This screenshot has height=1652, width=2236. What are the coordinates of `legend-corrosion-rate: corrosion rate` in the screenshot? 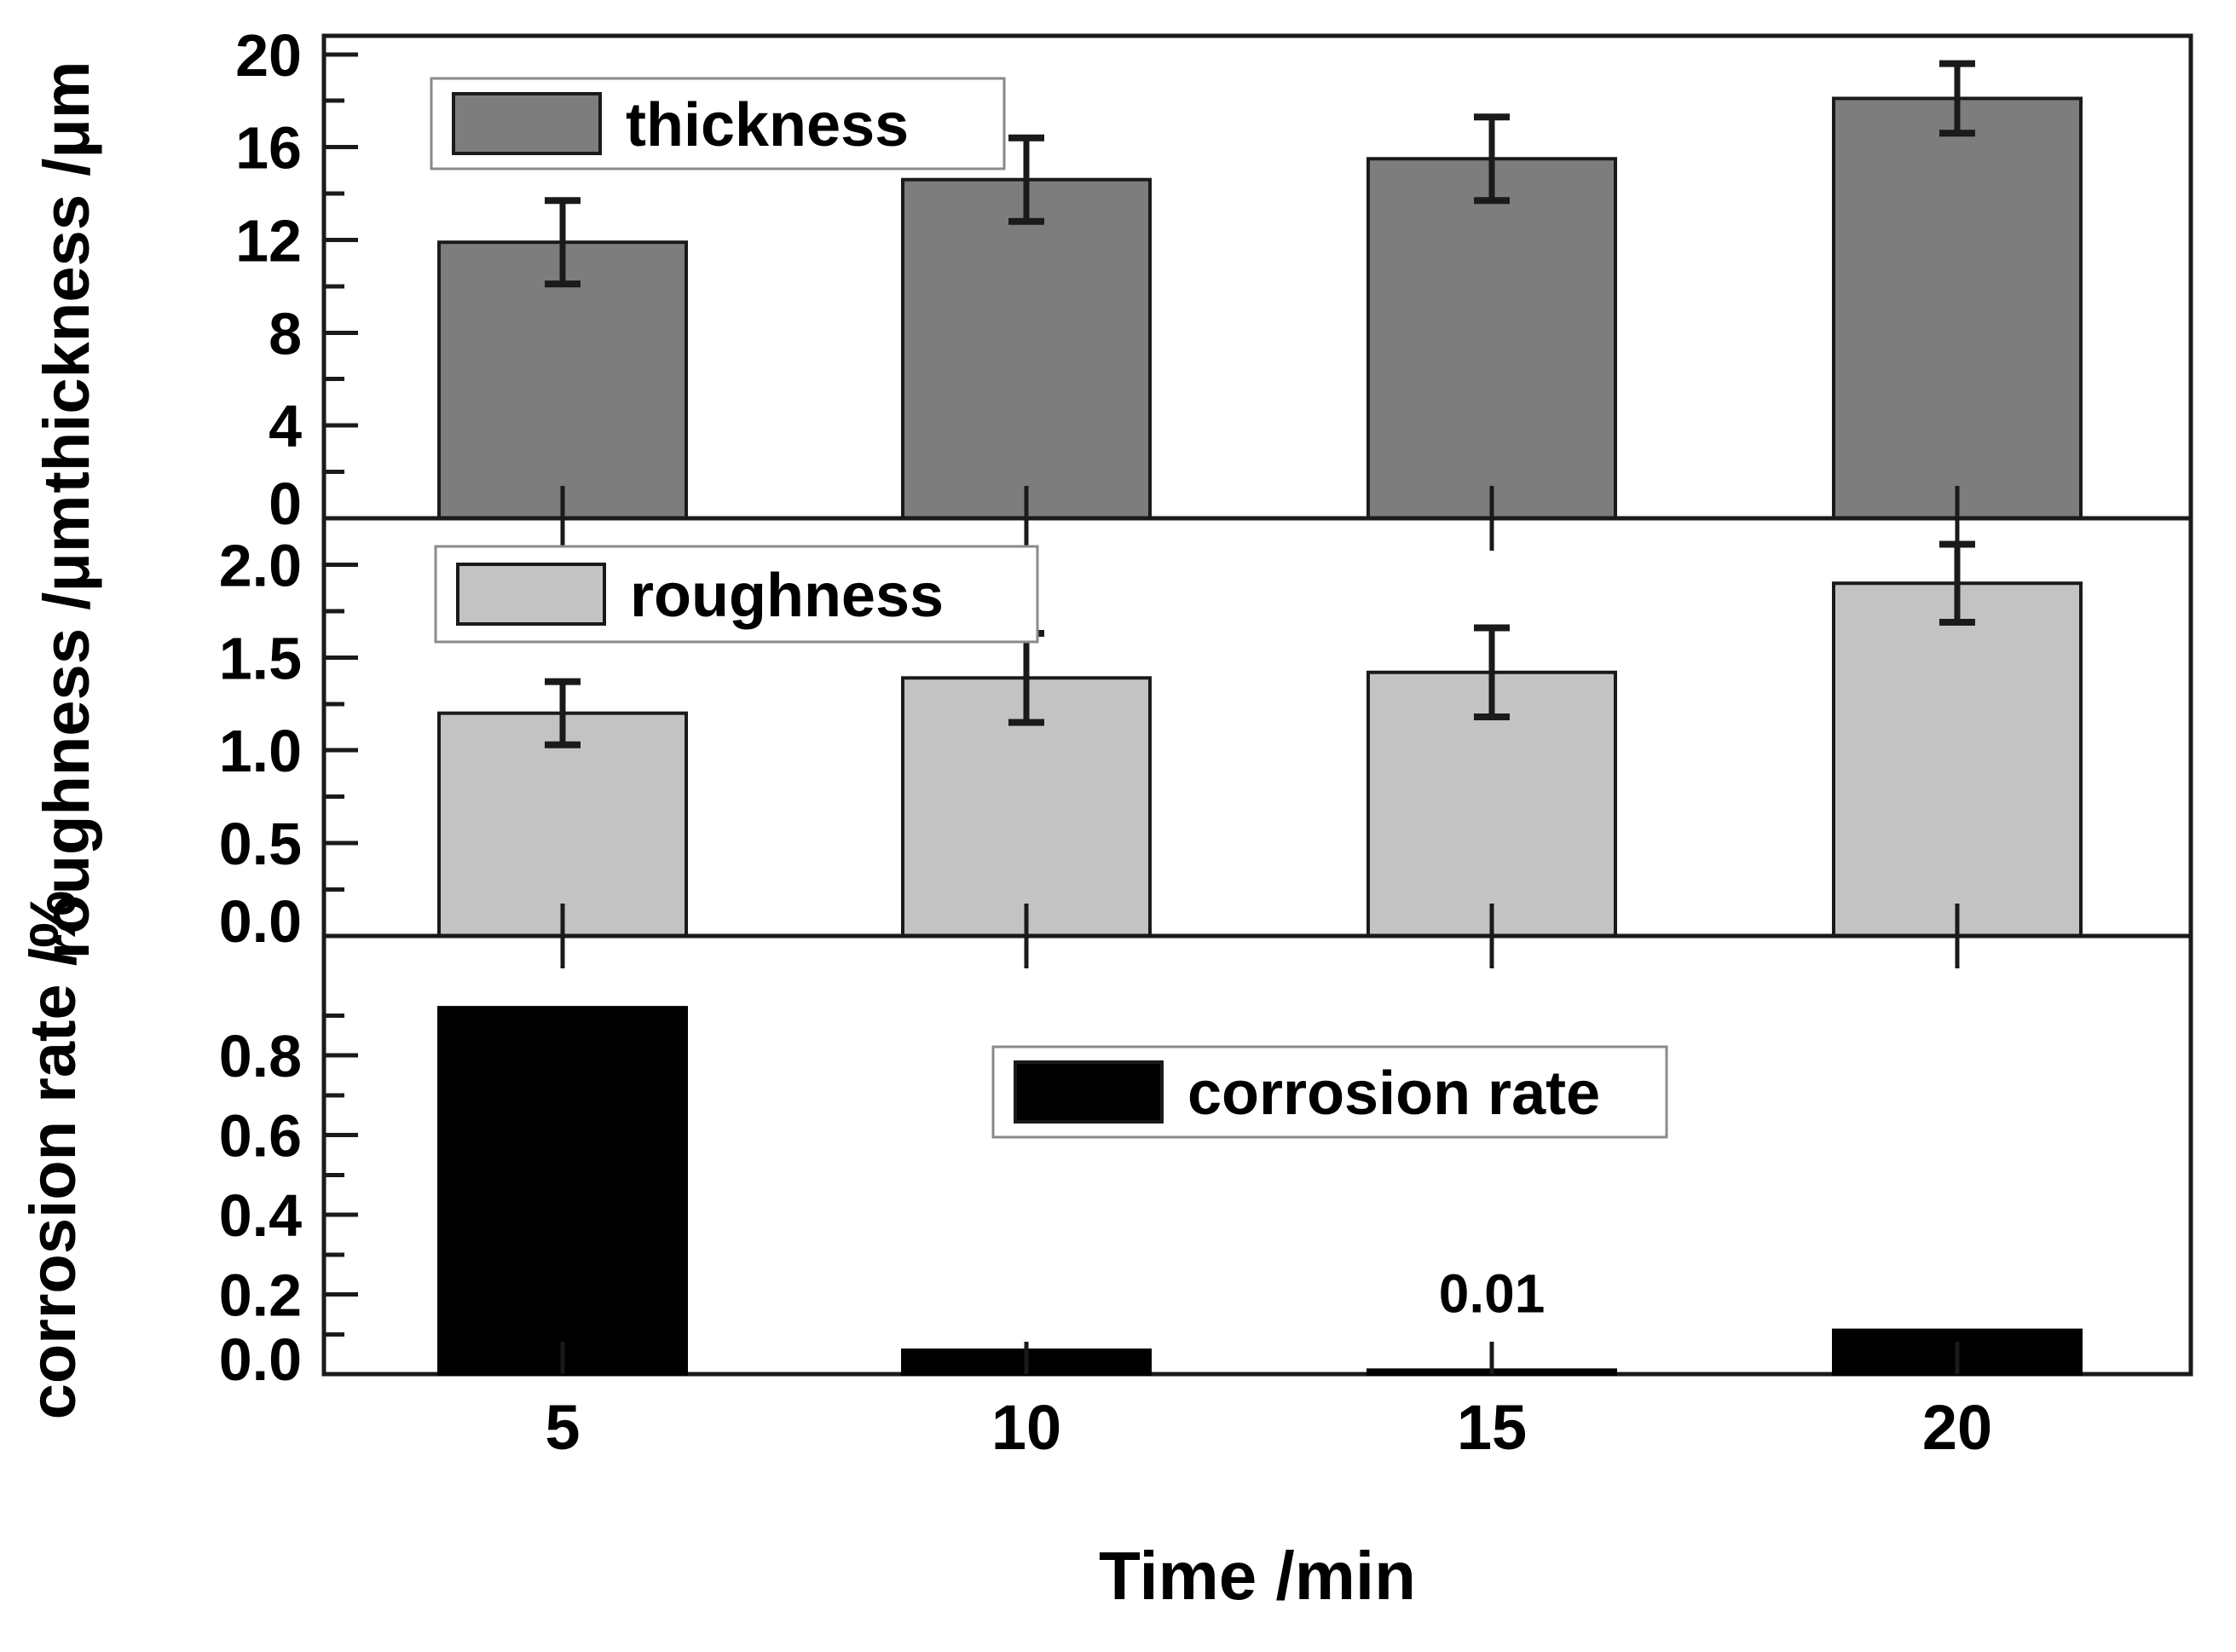 It's located at (1329, 1092).